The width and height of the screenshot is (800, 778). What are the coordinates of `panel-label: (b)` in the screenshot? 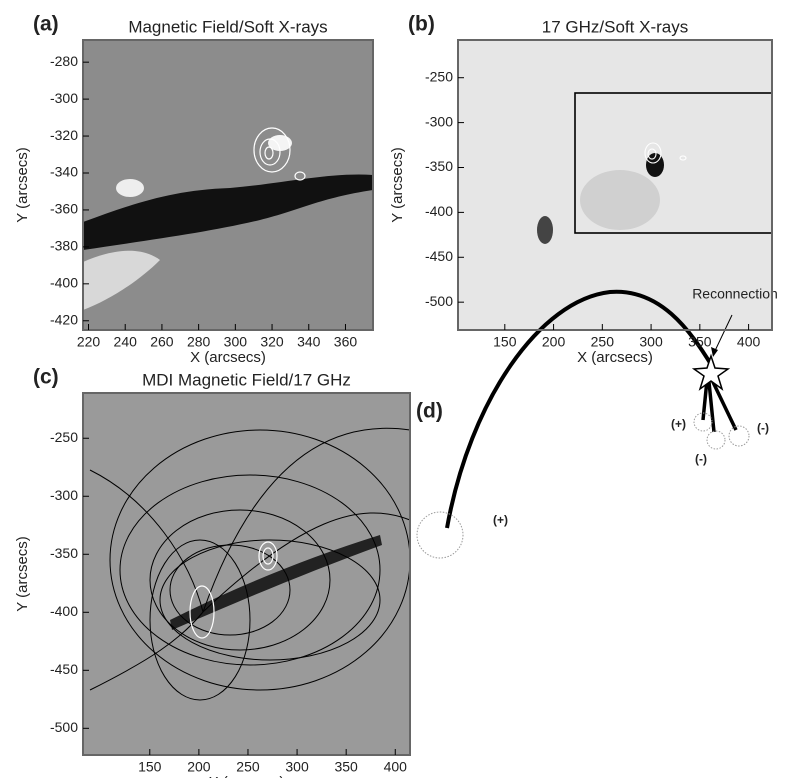 It's located at (421, 24).